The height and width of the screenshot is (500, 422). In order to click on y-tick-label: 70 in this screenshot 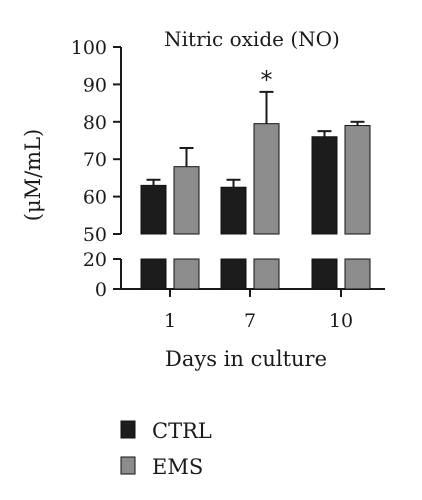, I will do `click(95, 160)`.